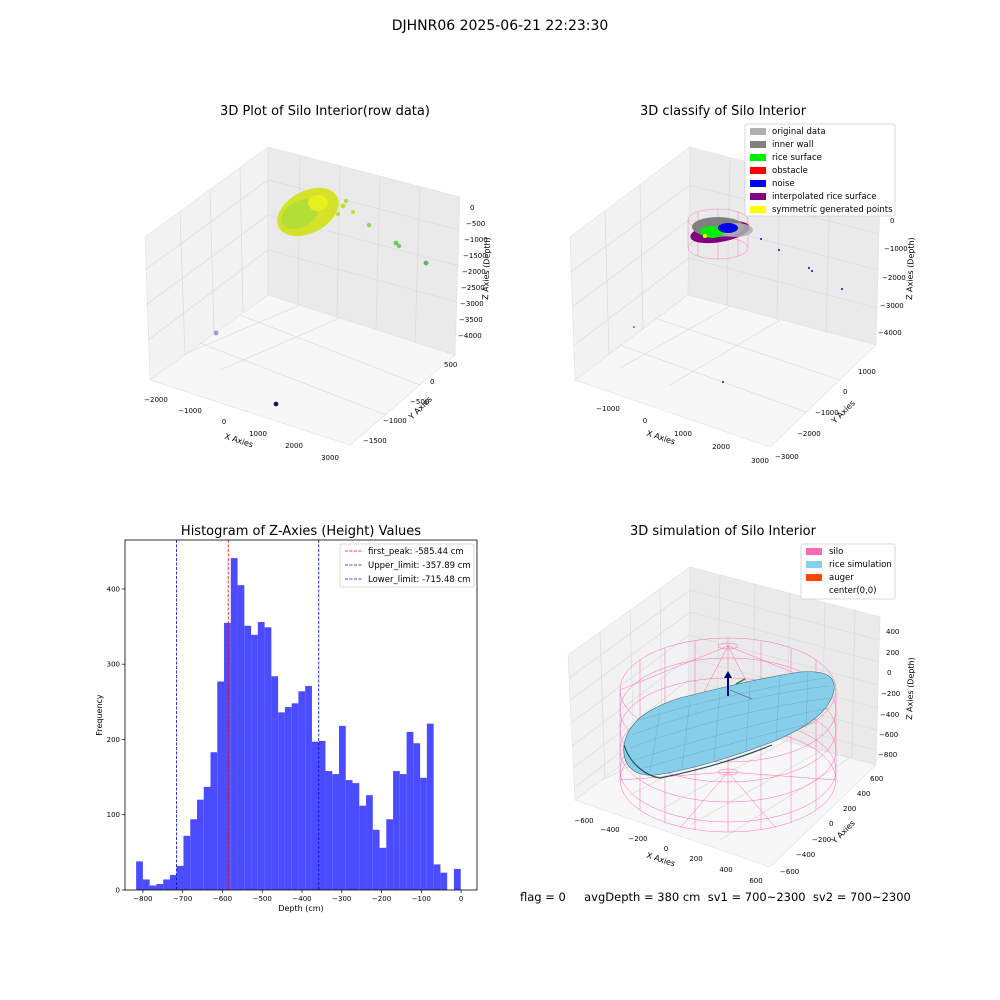 This screenshot has width=1000, height=1000. Describe the element at coordinates (470, 336) in the screenshot. I see `p1-z-tick: −4000` at that location.